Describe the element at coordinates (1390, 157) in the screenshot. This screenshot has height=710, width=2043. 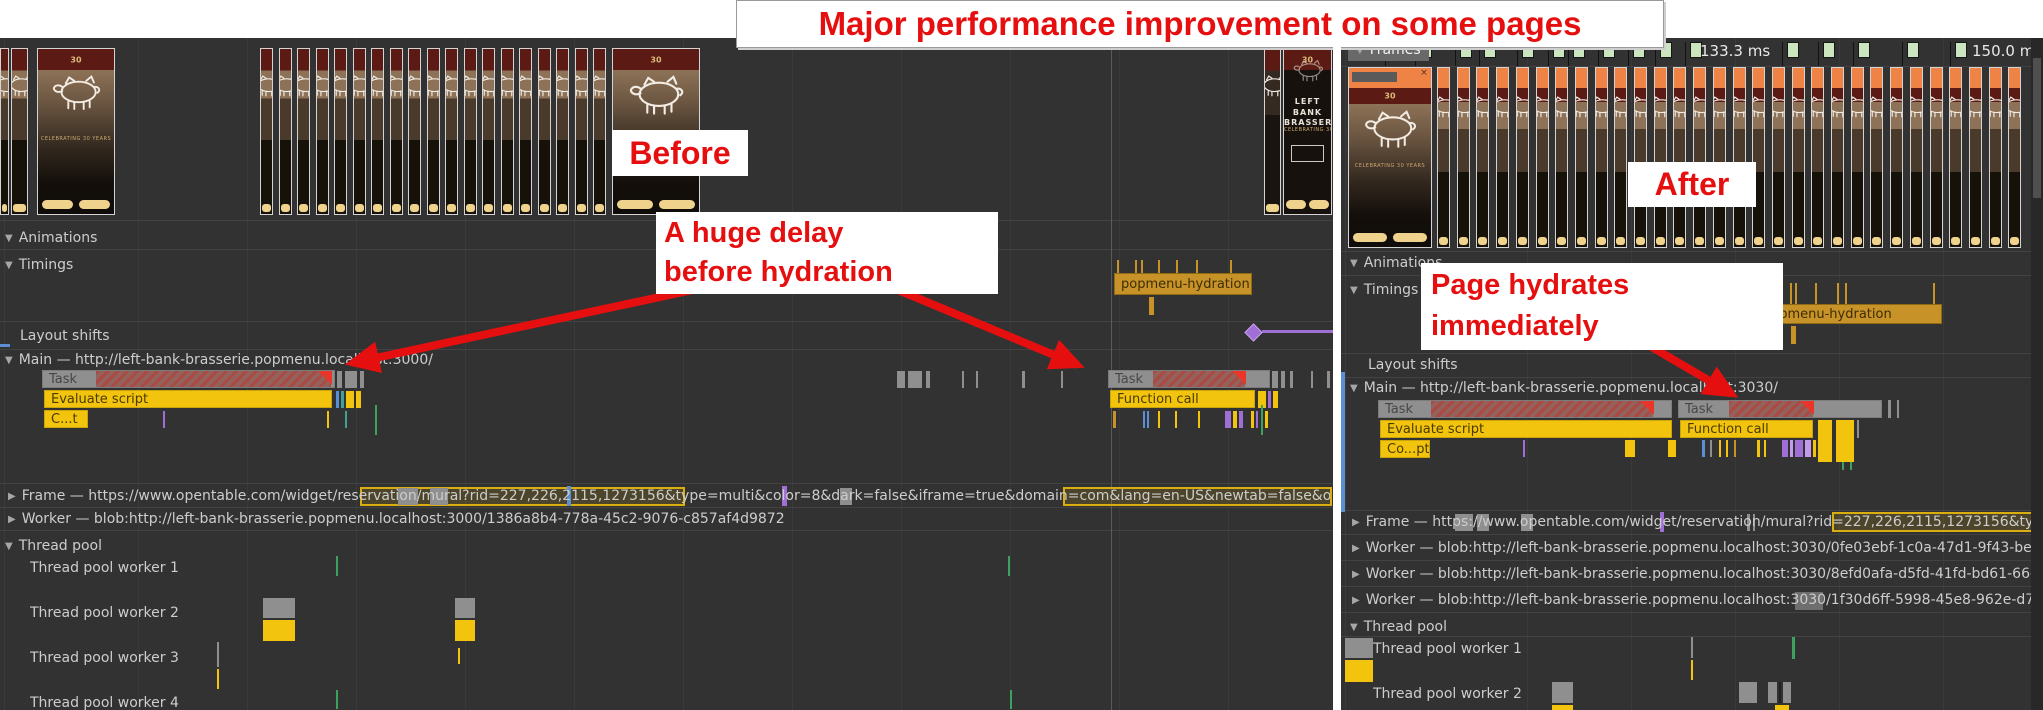
I see `filmstrip-thumbnail: × 30 CELEBRATING 30 YEARS` at that location.